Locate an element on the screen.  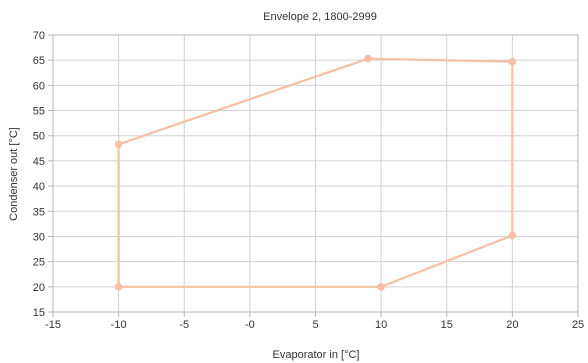
y-tick-label: 15 is located at coordinates (39, 313).